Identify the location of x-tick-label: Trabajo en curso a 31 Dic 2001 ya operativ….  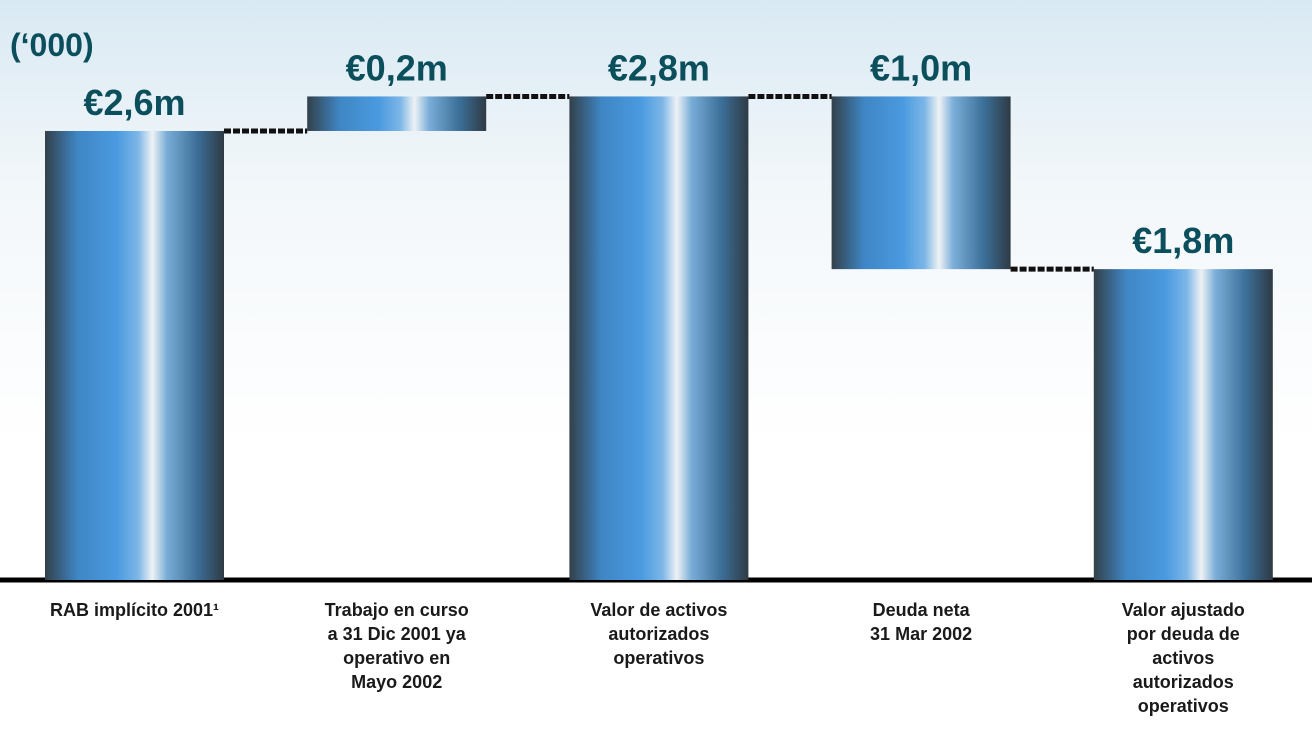
(397, 646).